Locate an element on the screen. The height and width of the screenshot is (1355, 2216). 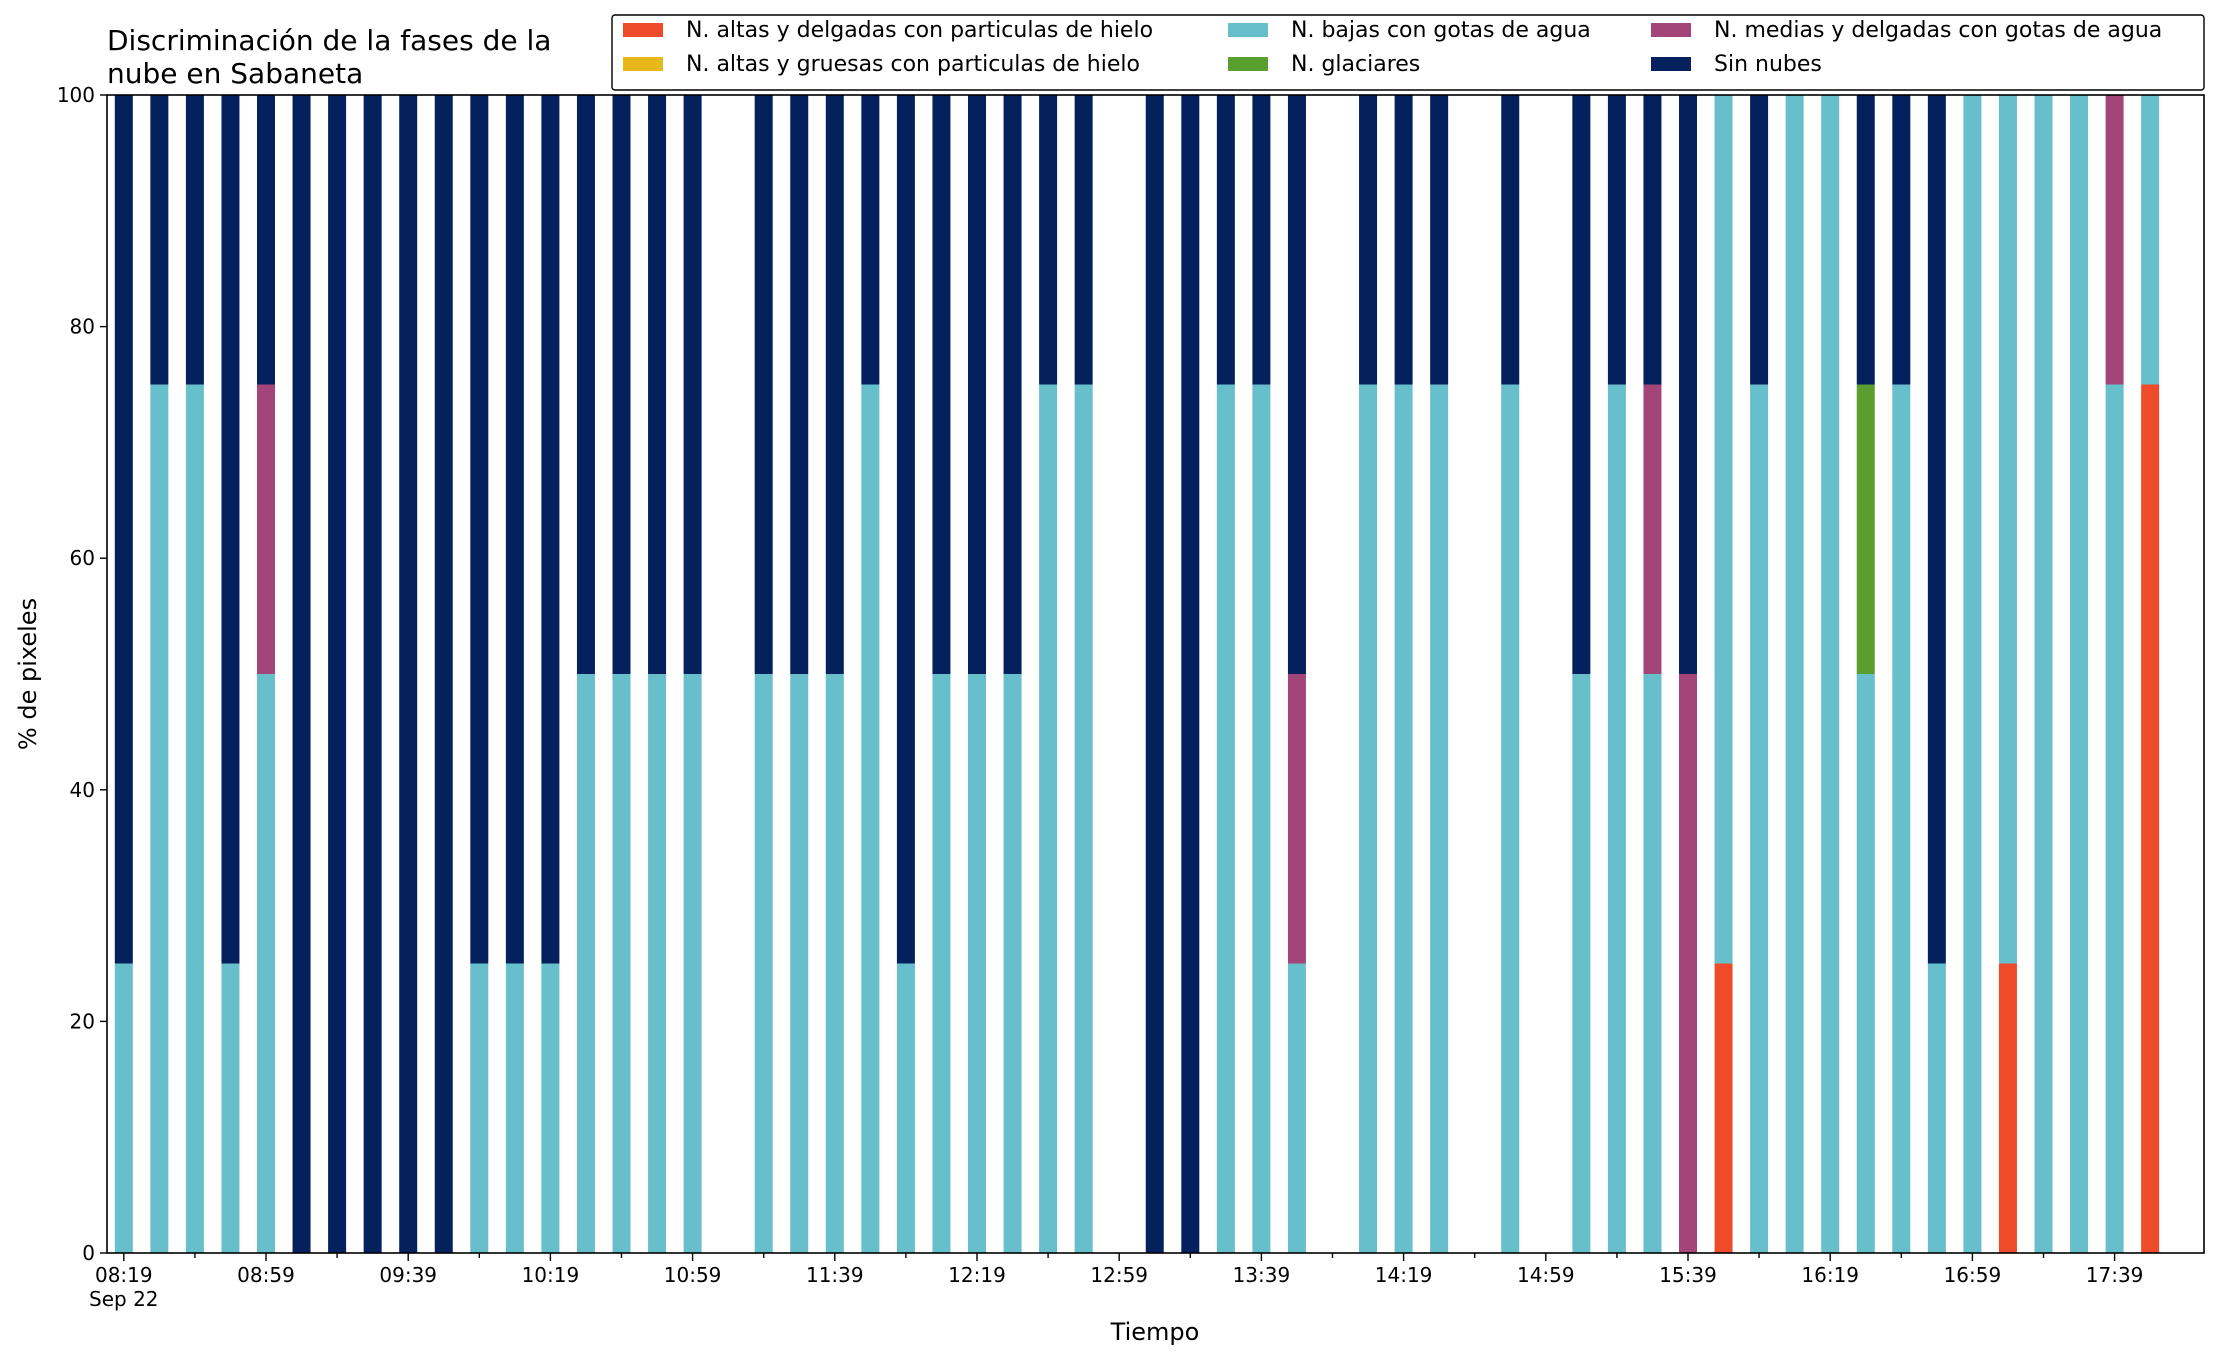
x-tick-label: 12:19 is located at coordinates (977, 1275).